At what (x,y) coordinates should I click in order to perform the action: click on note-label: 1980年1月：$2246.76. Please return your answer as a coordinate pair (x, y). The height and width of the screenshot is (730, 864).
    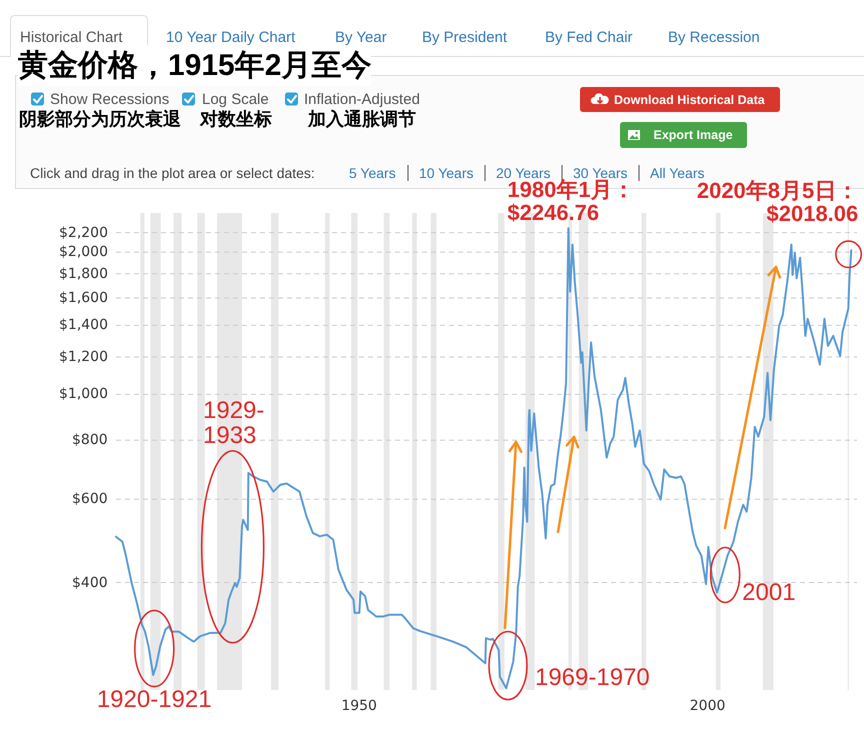
    Looking at the image, I should click on (571, 201).